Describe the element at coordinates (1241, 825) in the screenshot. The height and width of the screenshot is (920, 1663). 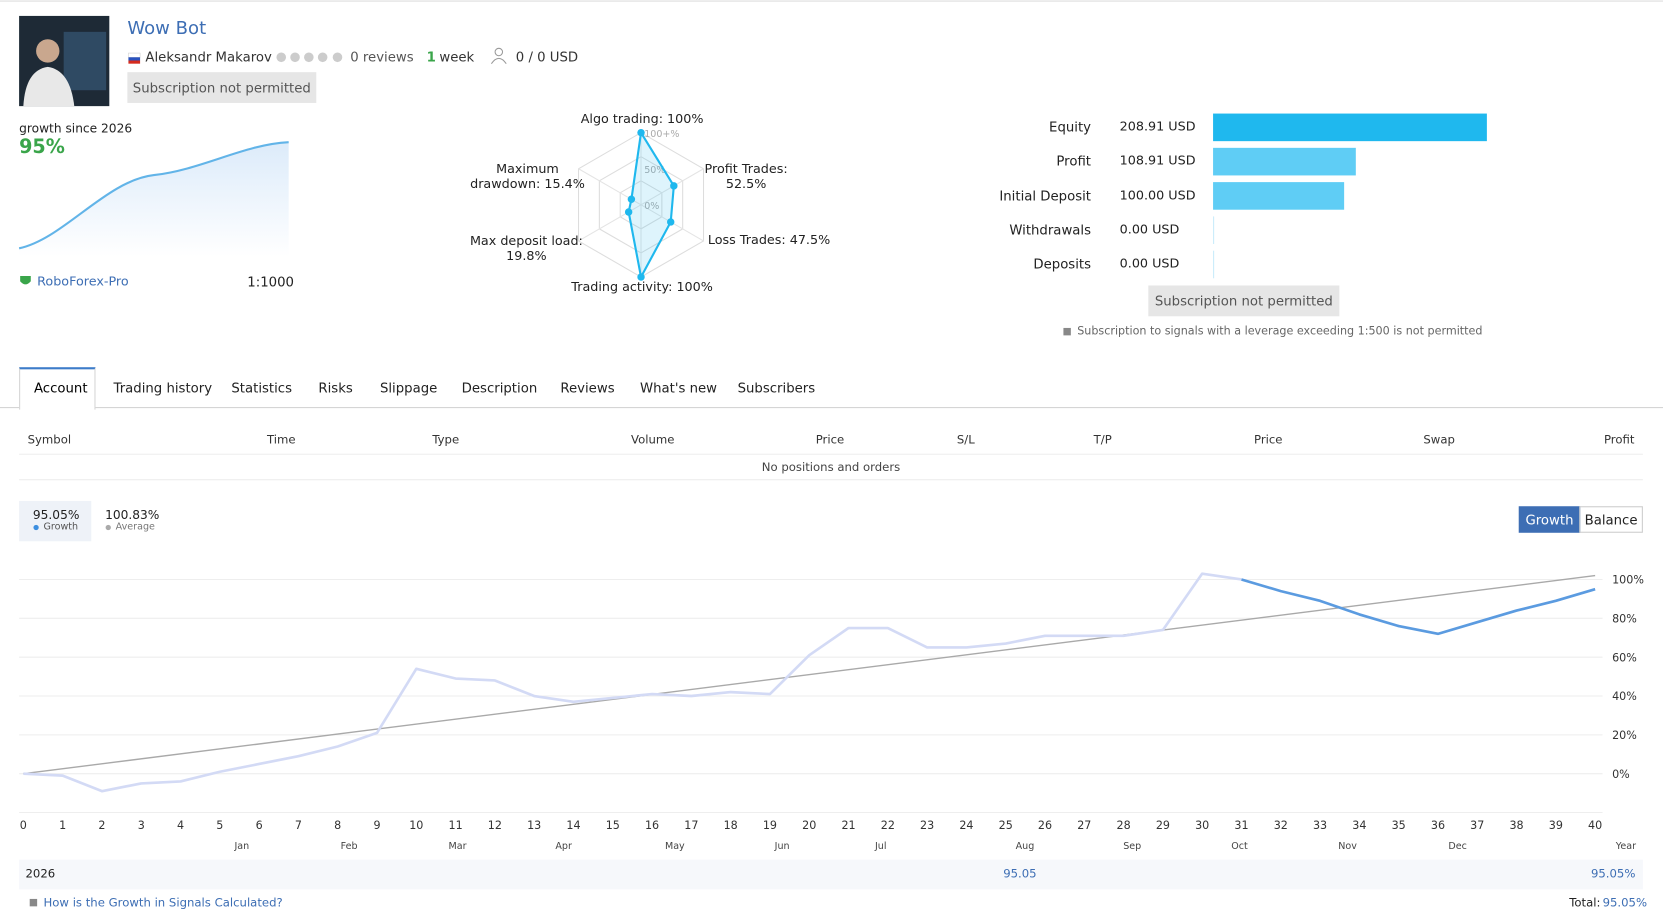
I see `x-tick-label: 31` at that location.